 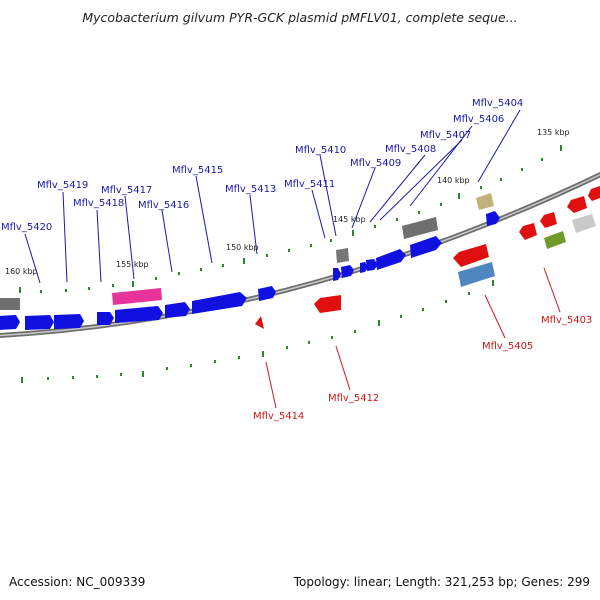 I want to click on gene-label-5403: Mflv_5403, so click(x=566, y=320).